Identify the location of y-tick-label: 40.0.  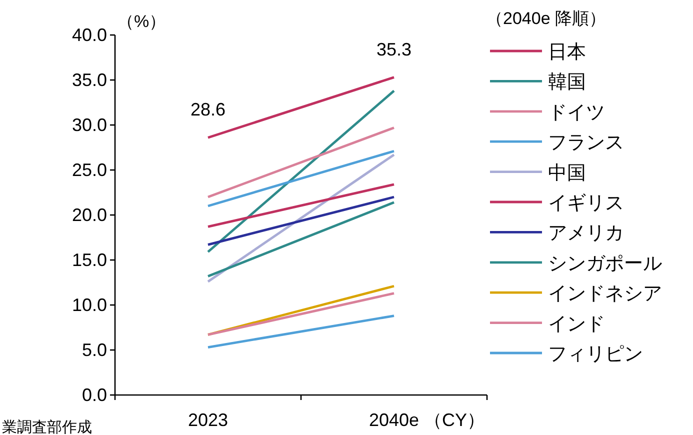
(89, 35).